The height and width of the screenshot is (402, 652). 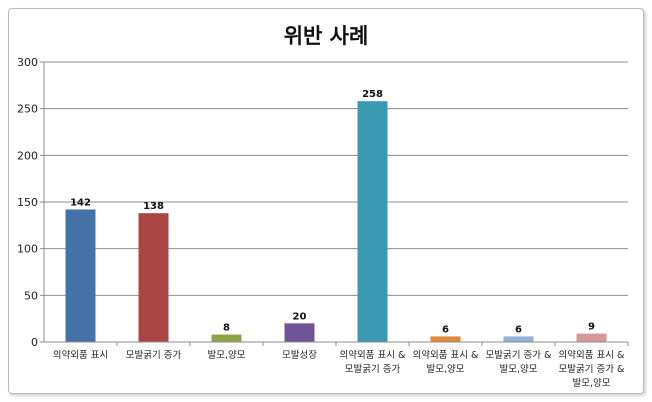 What do you see at coordinates (326, 36) in the screenshot?
I see `chart-title: 위반 사례` at bounding box center [326, 36].